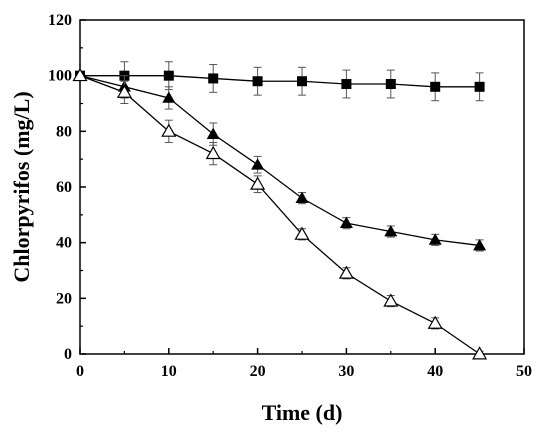 The width and height of the screenshot is (550, 440). What do you see at coordinates (64, 187) in the screenshot?
I see `y-tick-label: 60` at bounding box center [64, 187].